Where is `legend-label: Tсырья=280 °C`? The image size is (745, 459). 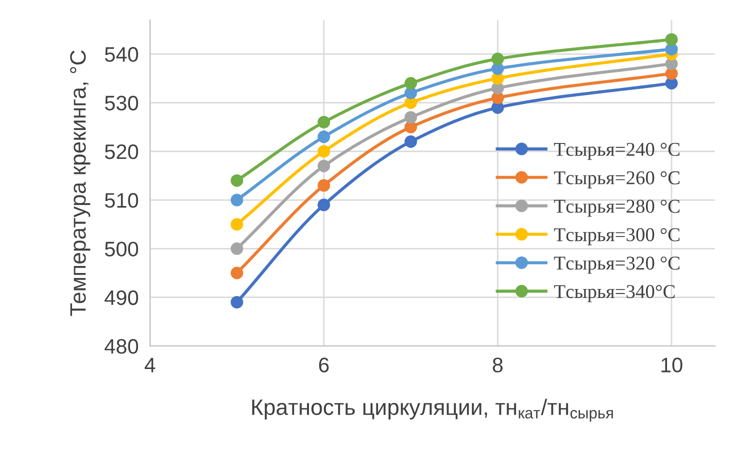 legend-label: Tсырья=280 °C is located at coordinates (617, 208).